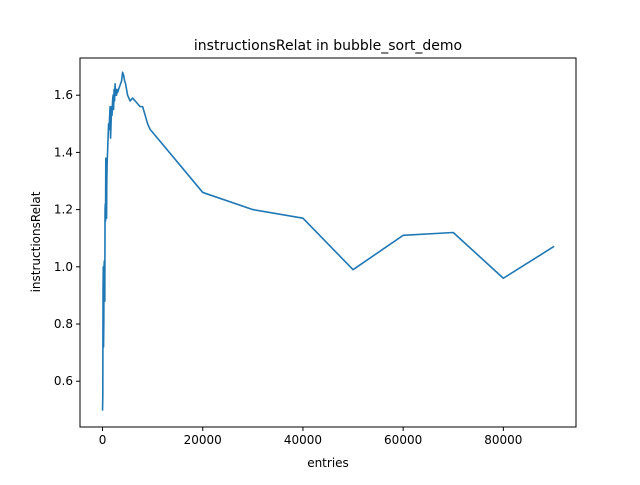 The width and height of the screenshot is (640, 485). What do you see at coordinates (328, 46) in the screenshot?
I see `chart-title: instructionsRelat in bubble_sort_demo` at bounding box center [328, 46].